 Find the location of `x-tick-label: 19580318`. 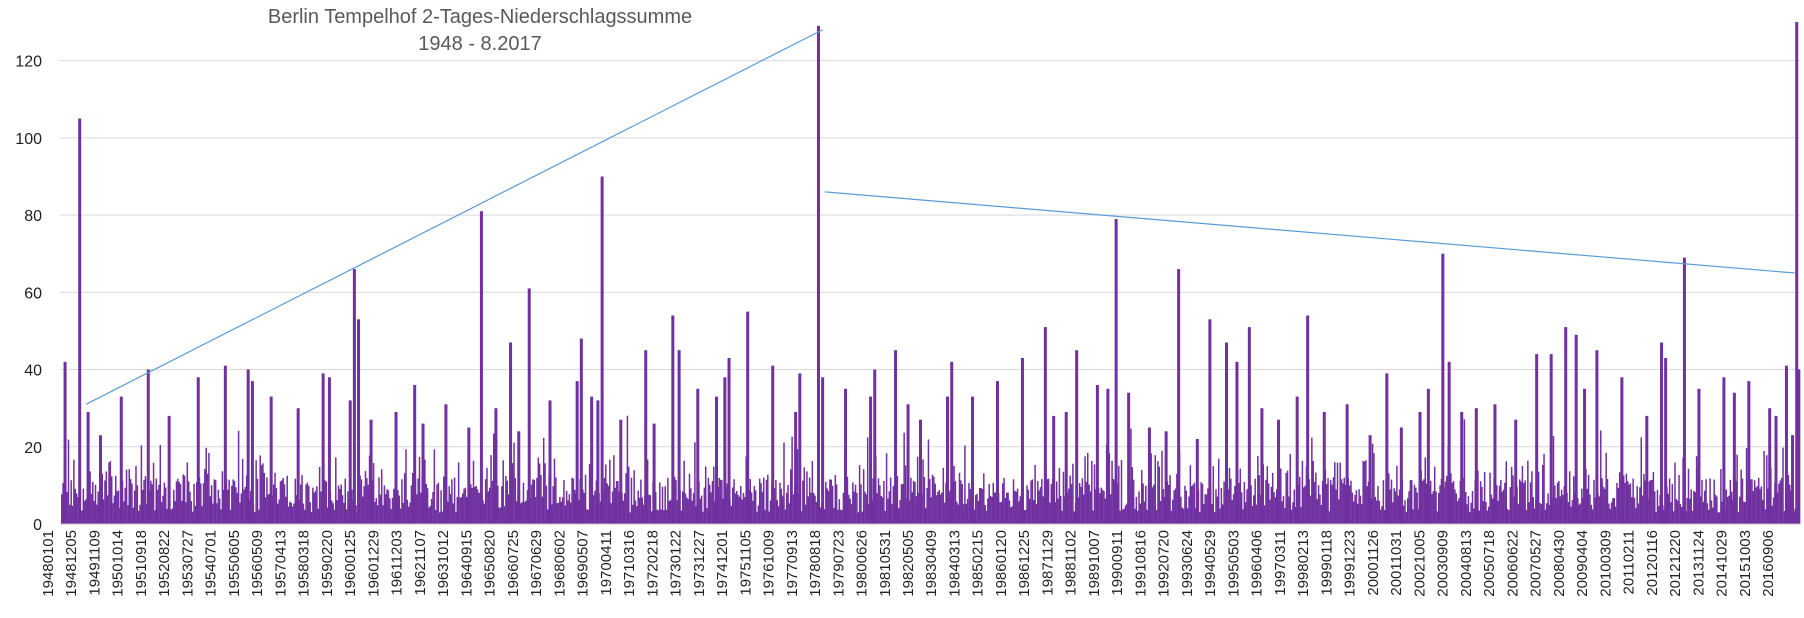

x-tick-label: 19580318 is located at coordinates (304, 563).